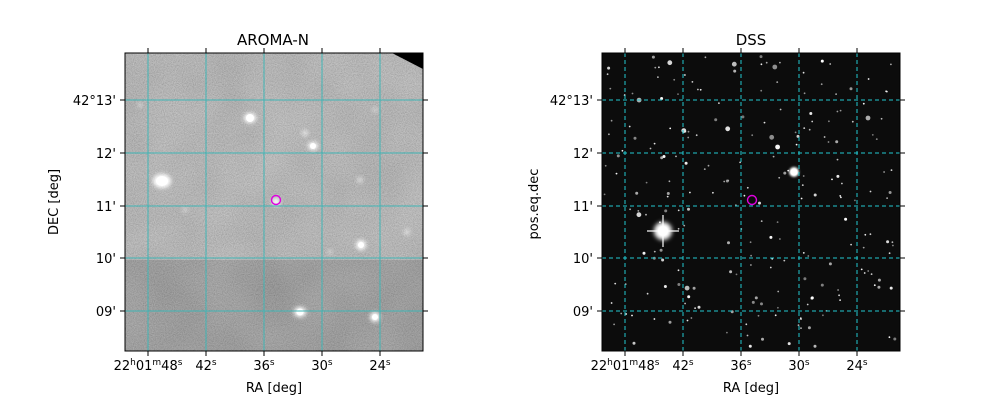 This screenshot has height=400, width=1000. What do you see at coordinates (799, 366) in the screenshot?
I see `dss-ra-tick-label: 30s` at bounding box center [799, 366].